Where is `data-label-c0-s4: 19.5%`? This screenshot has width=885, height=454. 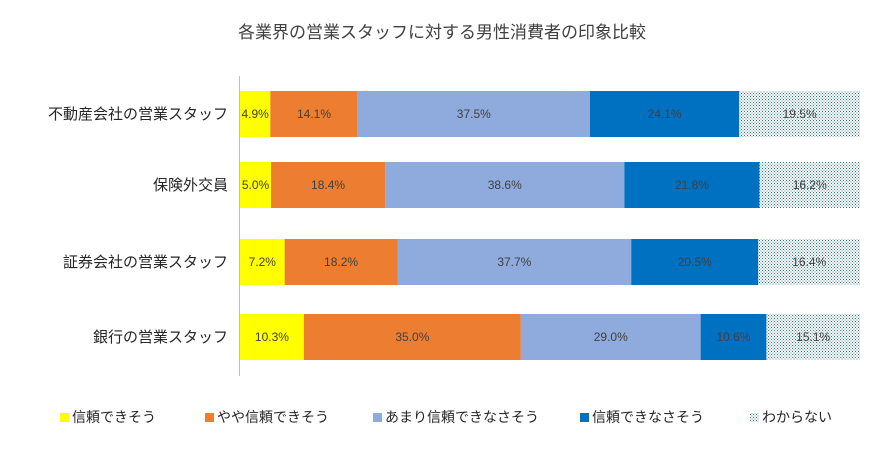
data-label-c0-s4: 19.5% is located at coordinates (800, 114).